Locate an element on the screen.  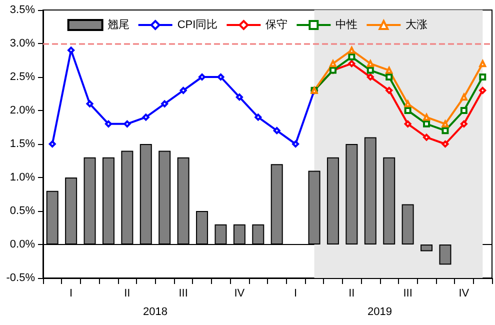
legend-label: 保守 is located at coordinates (277, 24).